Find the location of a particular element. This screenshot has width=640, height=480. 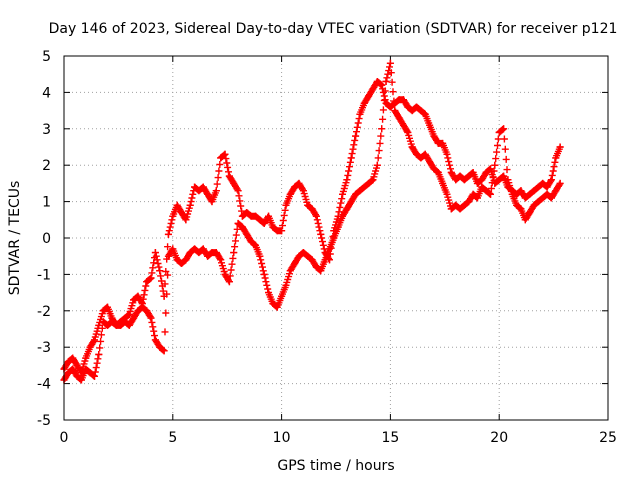

y-tick-label: 1 is located at coordinates (46, 203).